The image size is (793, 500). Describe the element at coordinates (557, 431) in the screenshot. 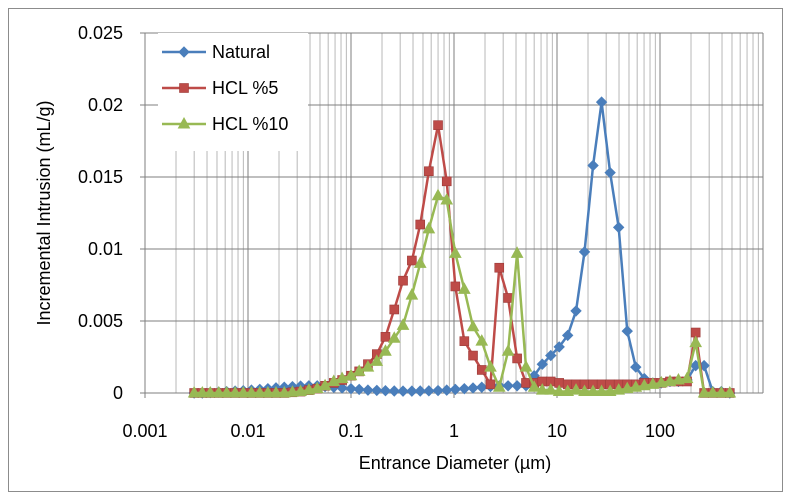

I see `x-tick-label: 10` at that location.